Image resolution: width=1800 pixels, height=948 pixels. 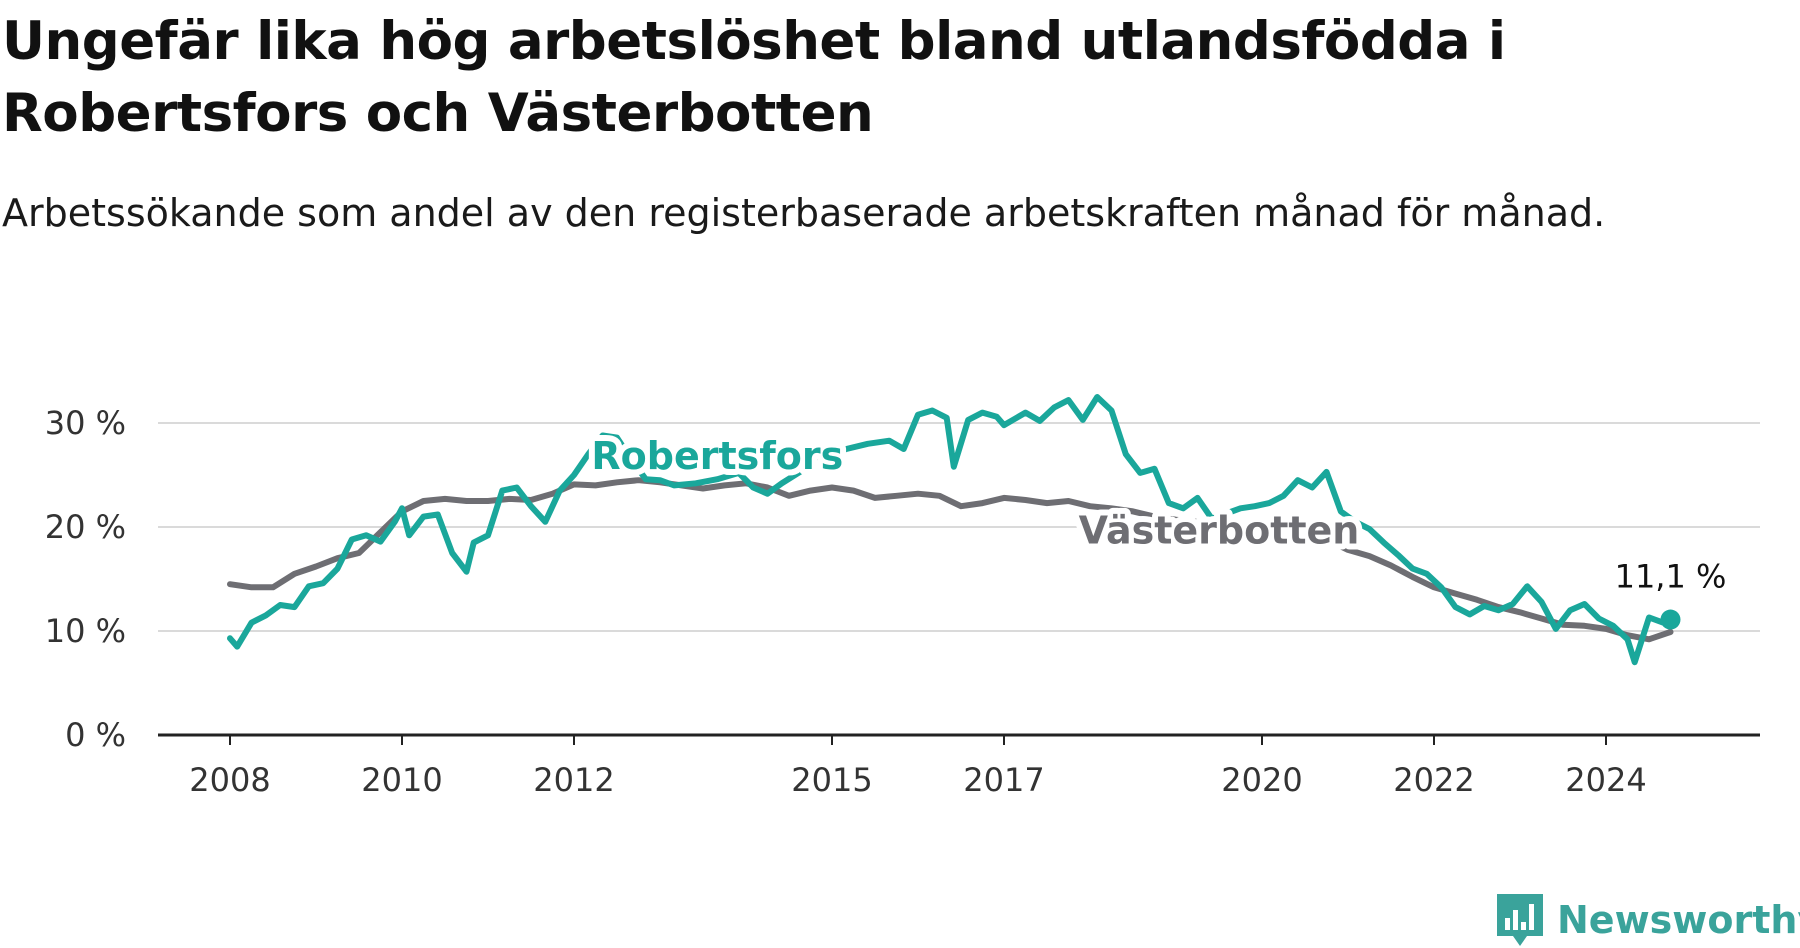 What do you see at coordinates (1671, 577) in the screenshot?
I see `last-value-label: 11,1 %` at bounding box center [1671, 577].